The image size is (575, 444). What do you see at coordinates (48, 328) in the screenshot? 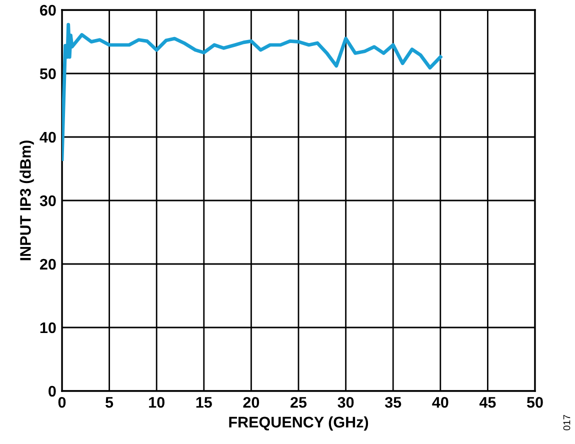
I see `y-tick-label: 10` at bounding box center [48, 328].